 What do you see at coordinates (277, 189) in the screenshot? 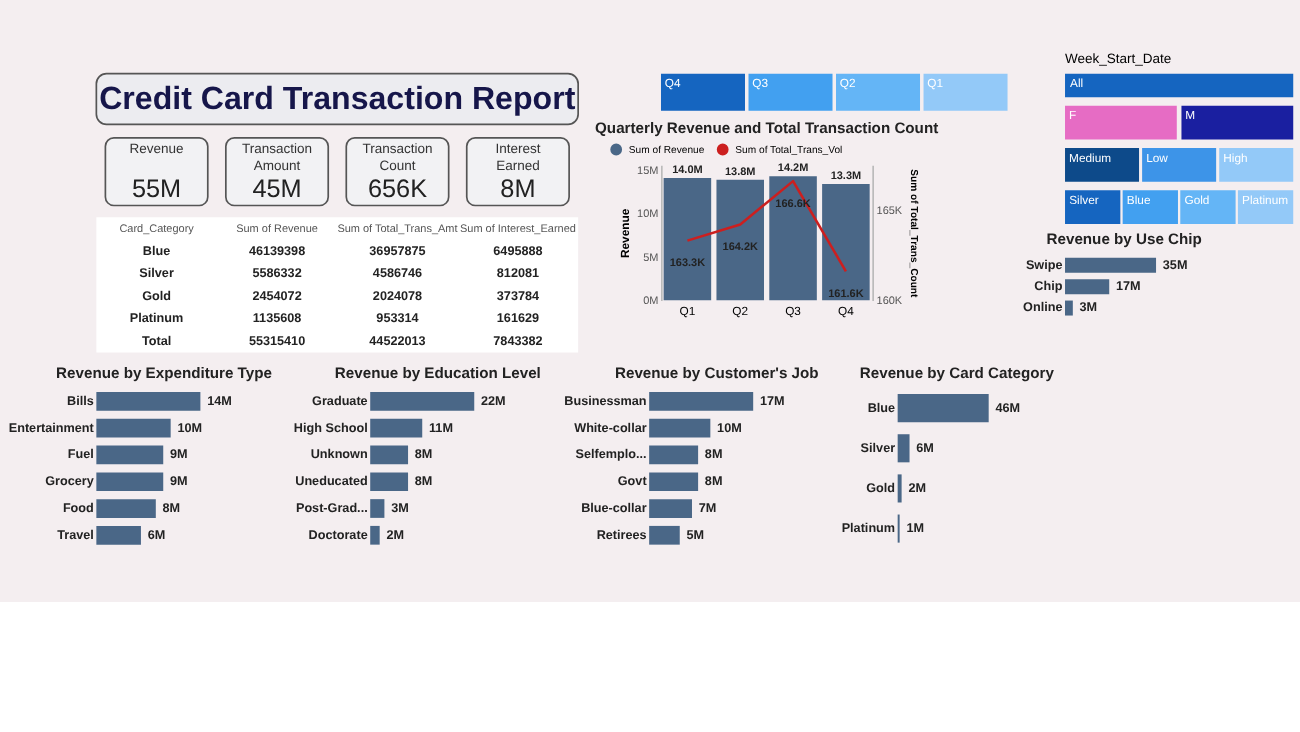
I see `text: 45M` at bounding box center [277, 189].